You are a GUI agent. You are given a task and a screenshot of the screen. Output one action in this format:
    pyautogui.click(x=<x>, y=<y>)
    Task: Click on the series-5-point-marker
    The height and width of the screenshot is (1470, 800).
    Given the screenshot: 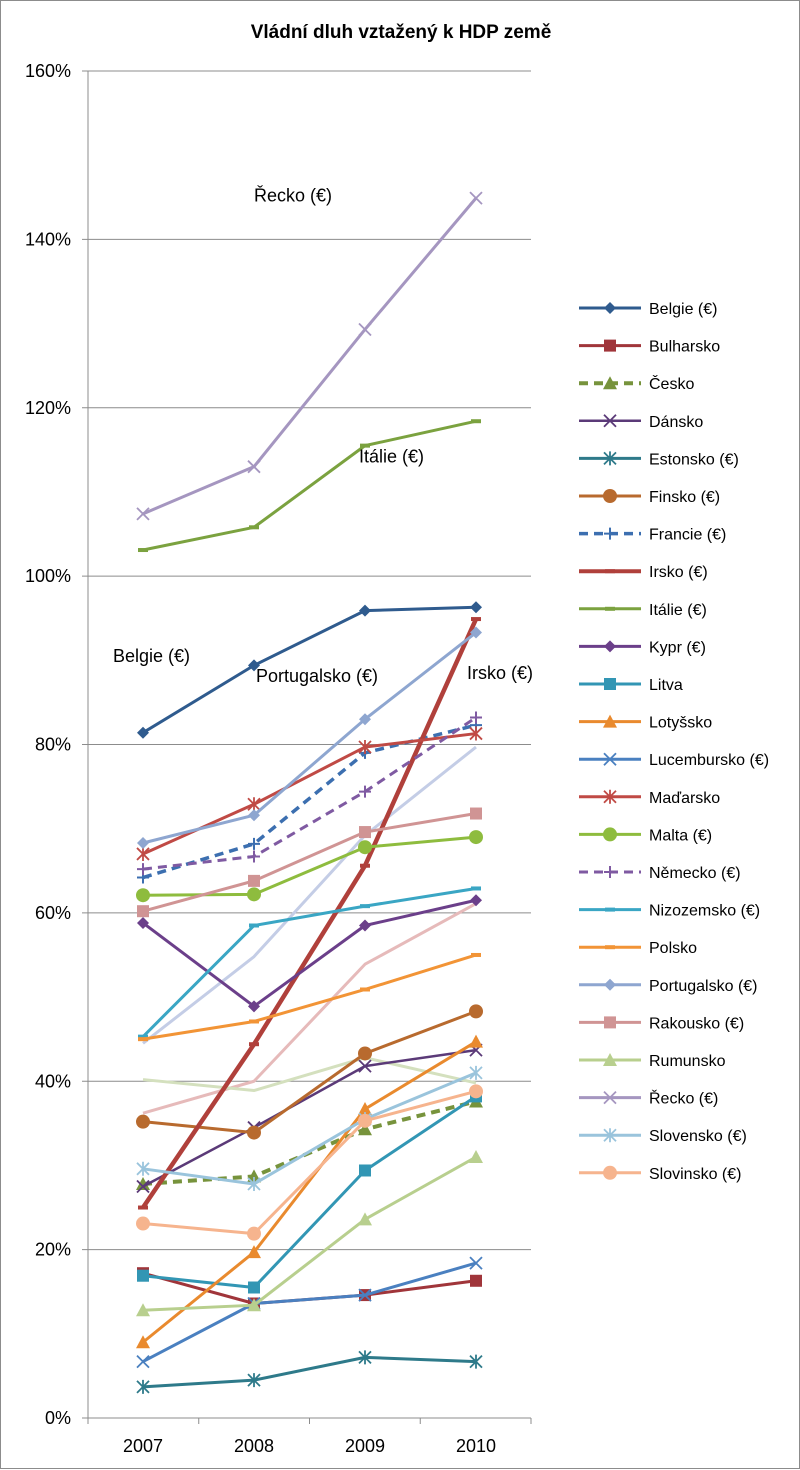 What is the action you would take?
    pyautogui.click(x=476, y=1011)
    